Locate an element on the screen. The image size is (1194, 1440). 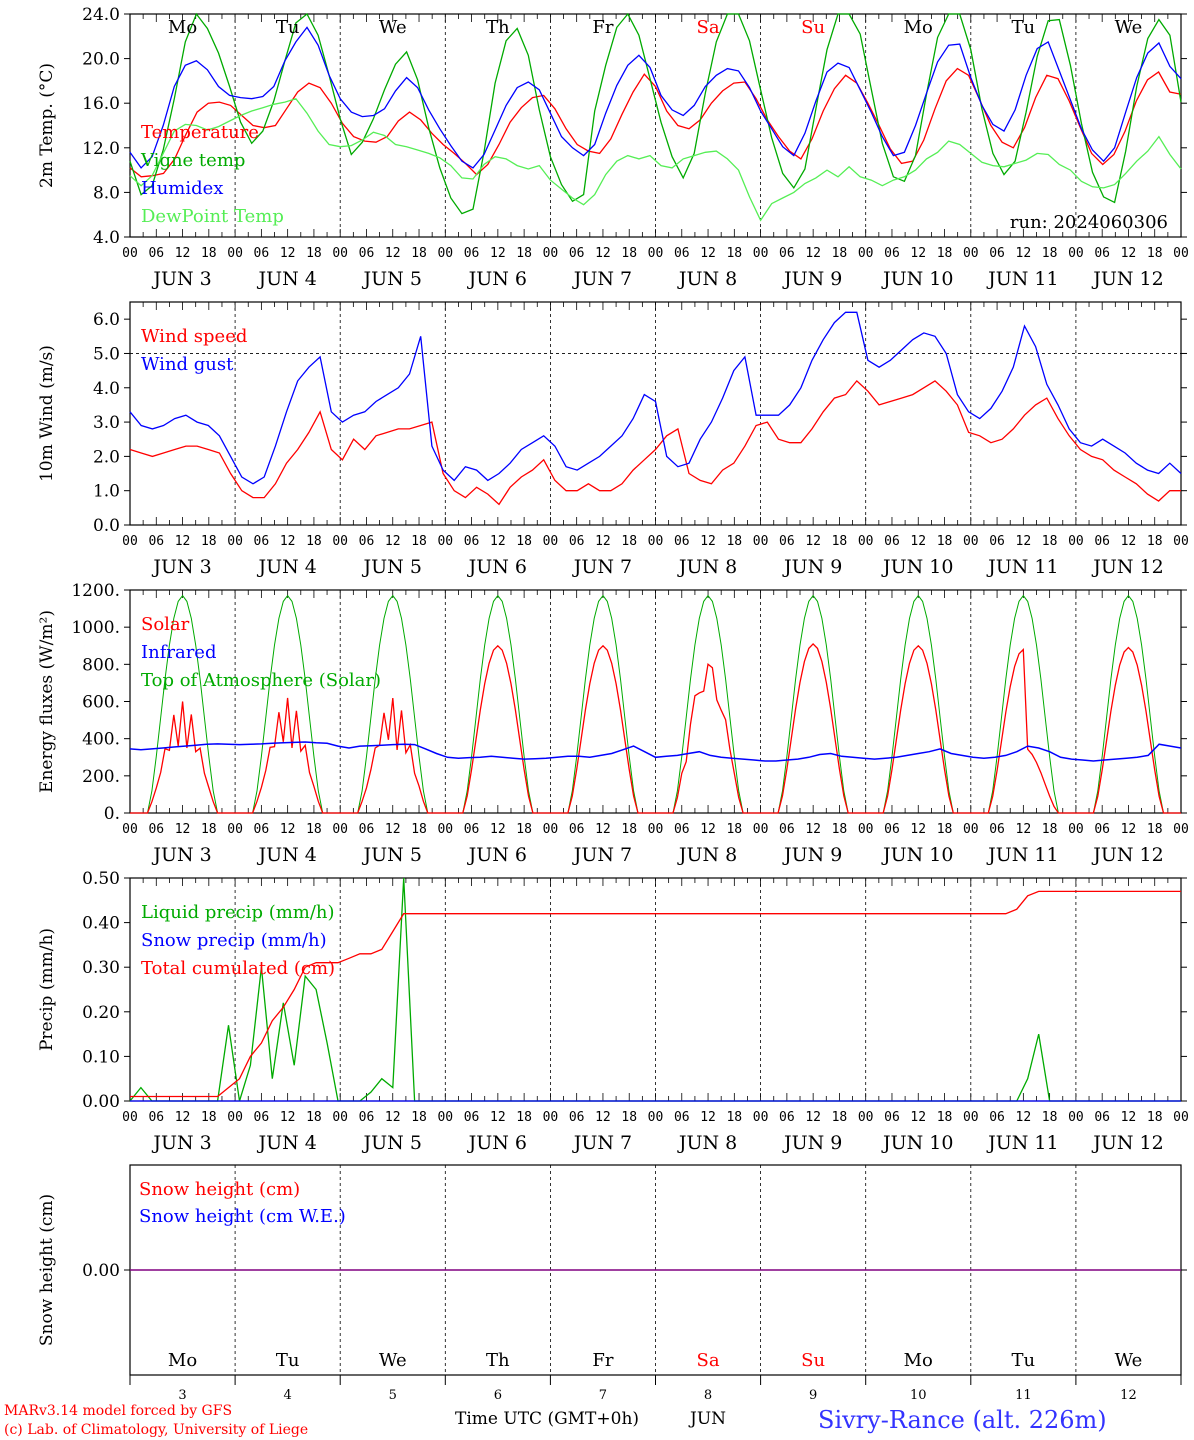
x-day-number: 4 is located at coordinates (288, 1395).